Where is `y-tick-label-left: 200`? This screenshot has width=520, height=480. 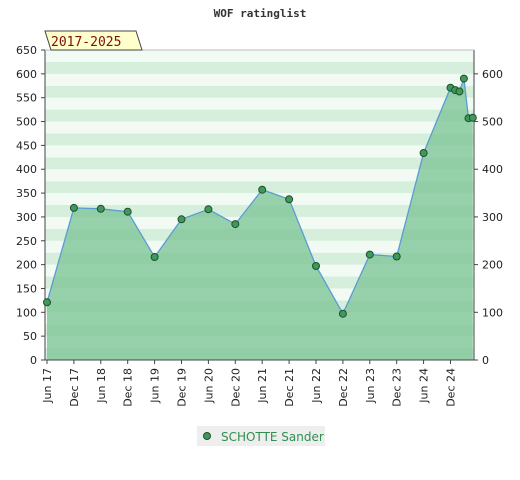
y-tick-label-left: 200 is located at coordinates (26, 265).